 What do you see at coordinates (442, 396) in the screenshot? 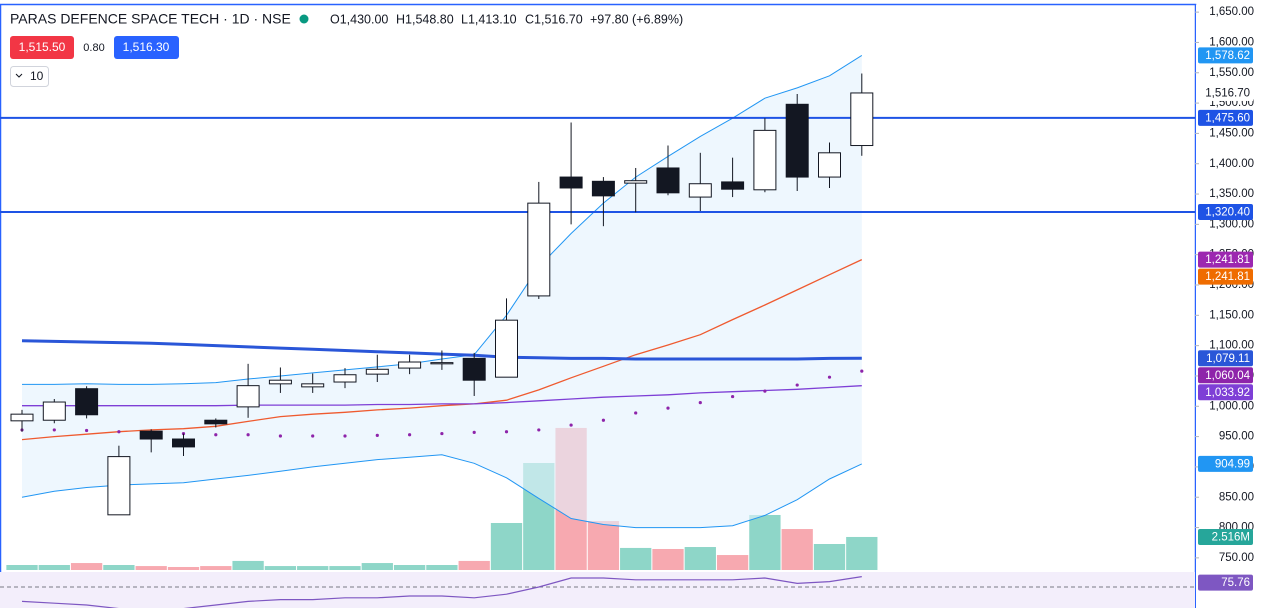
I see `moving-average` at bounding box center [442, 396].